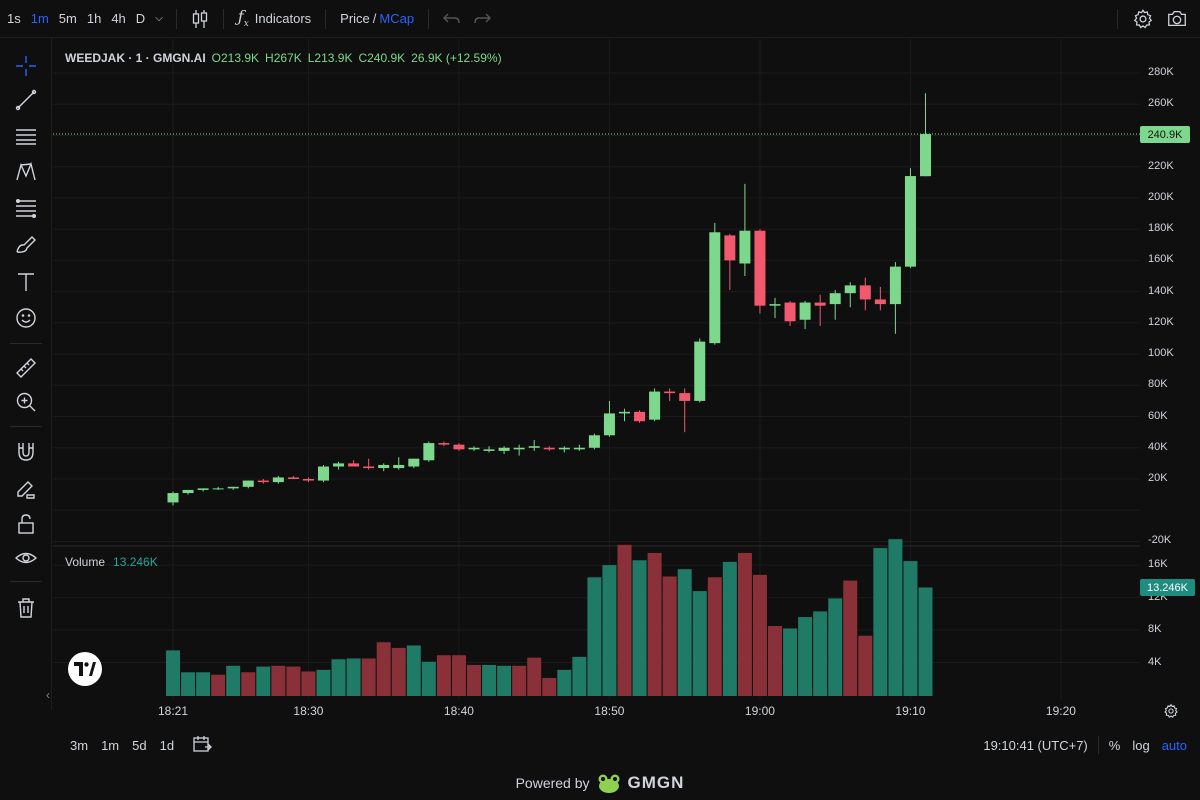 The image size is (1200, 800). I want to click on timeframe-D: D, so click(140, 18).